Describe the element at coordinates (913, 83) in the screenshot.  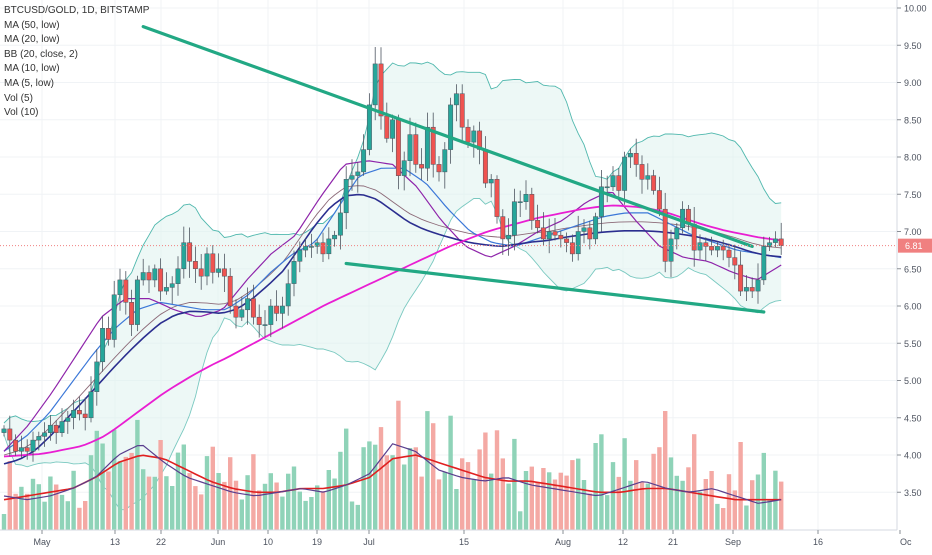
I see `price-axis-label: 9.00` at that location.